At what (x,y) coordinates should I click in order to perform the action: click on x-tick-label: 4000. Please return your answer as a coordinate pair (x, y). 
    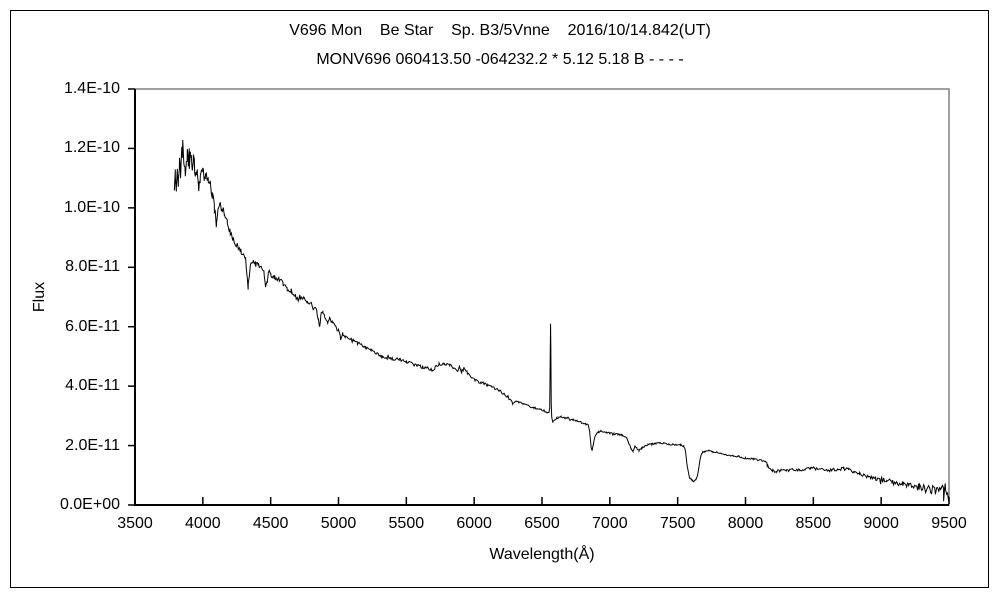
    Looking at the image, I should click on (203, 523).